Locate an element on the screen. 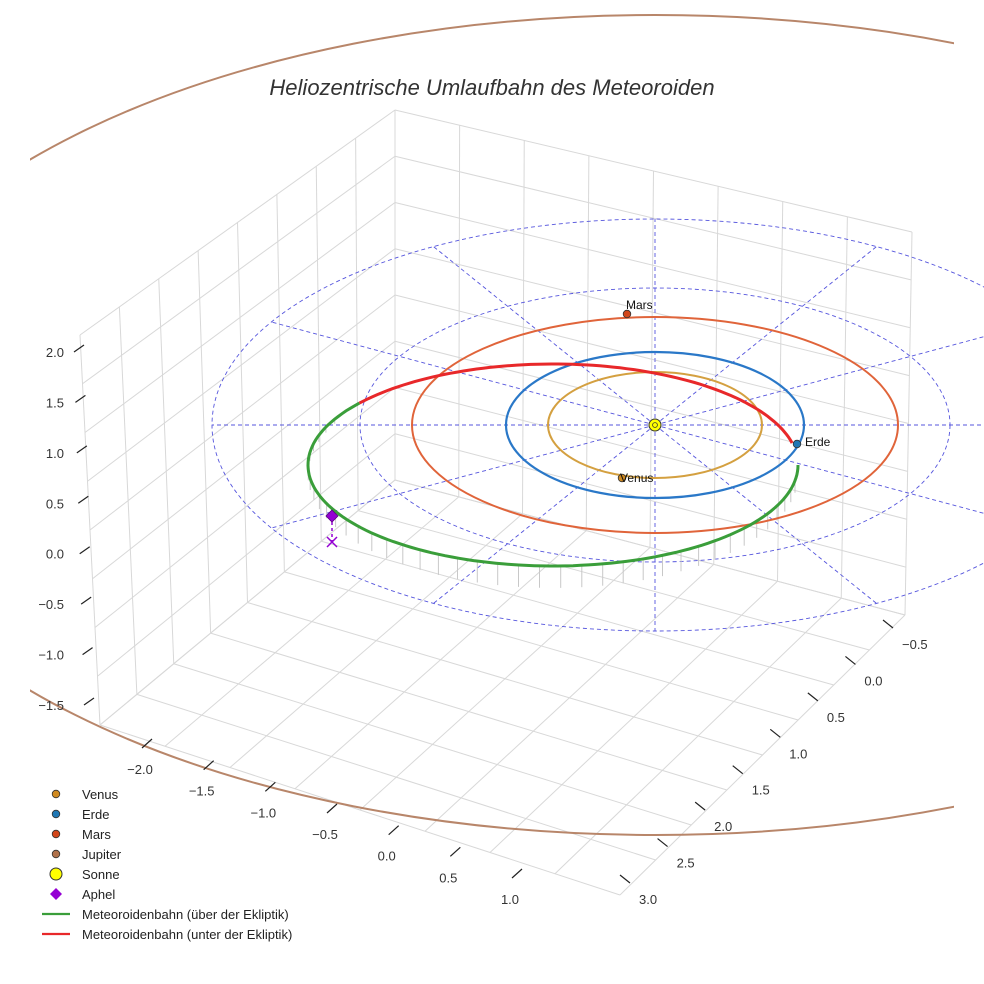 The height and width of the screenshot is (984, 984). legend-label: Meteoroidenbahn (über der Ekliptik) is located at coordinates (185, 914).